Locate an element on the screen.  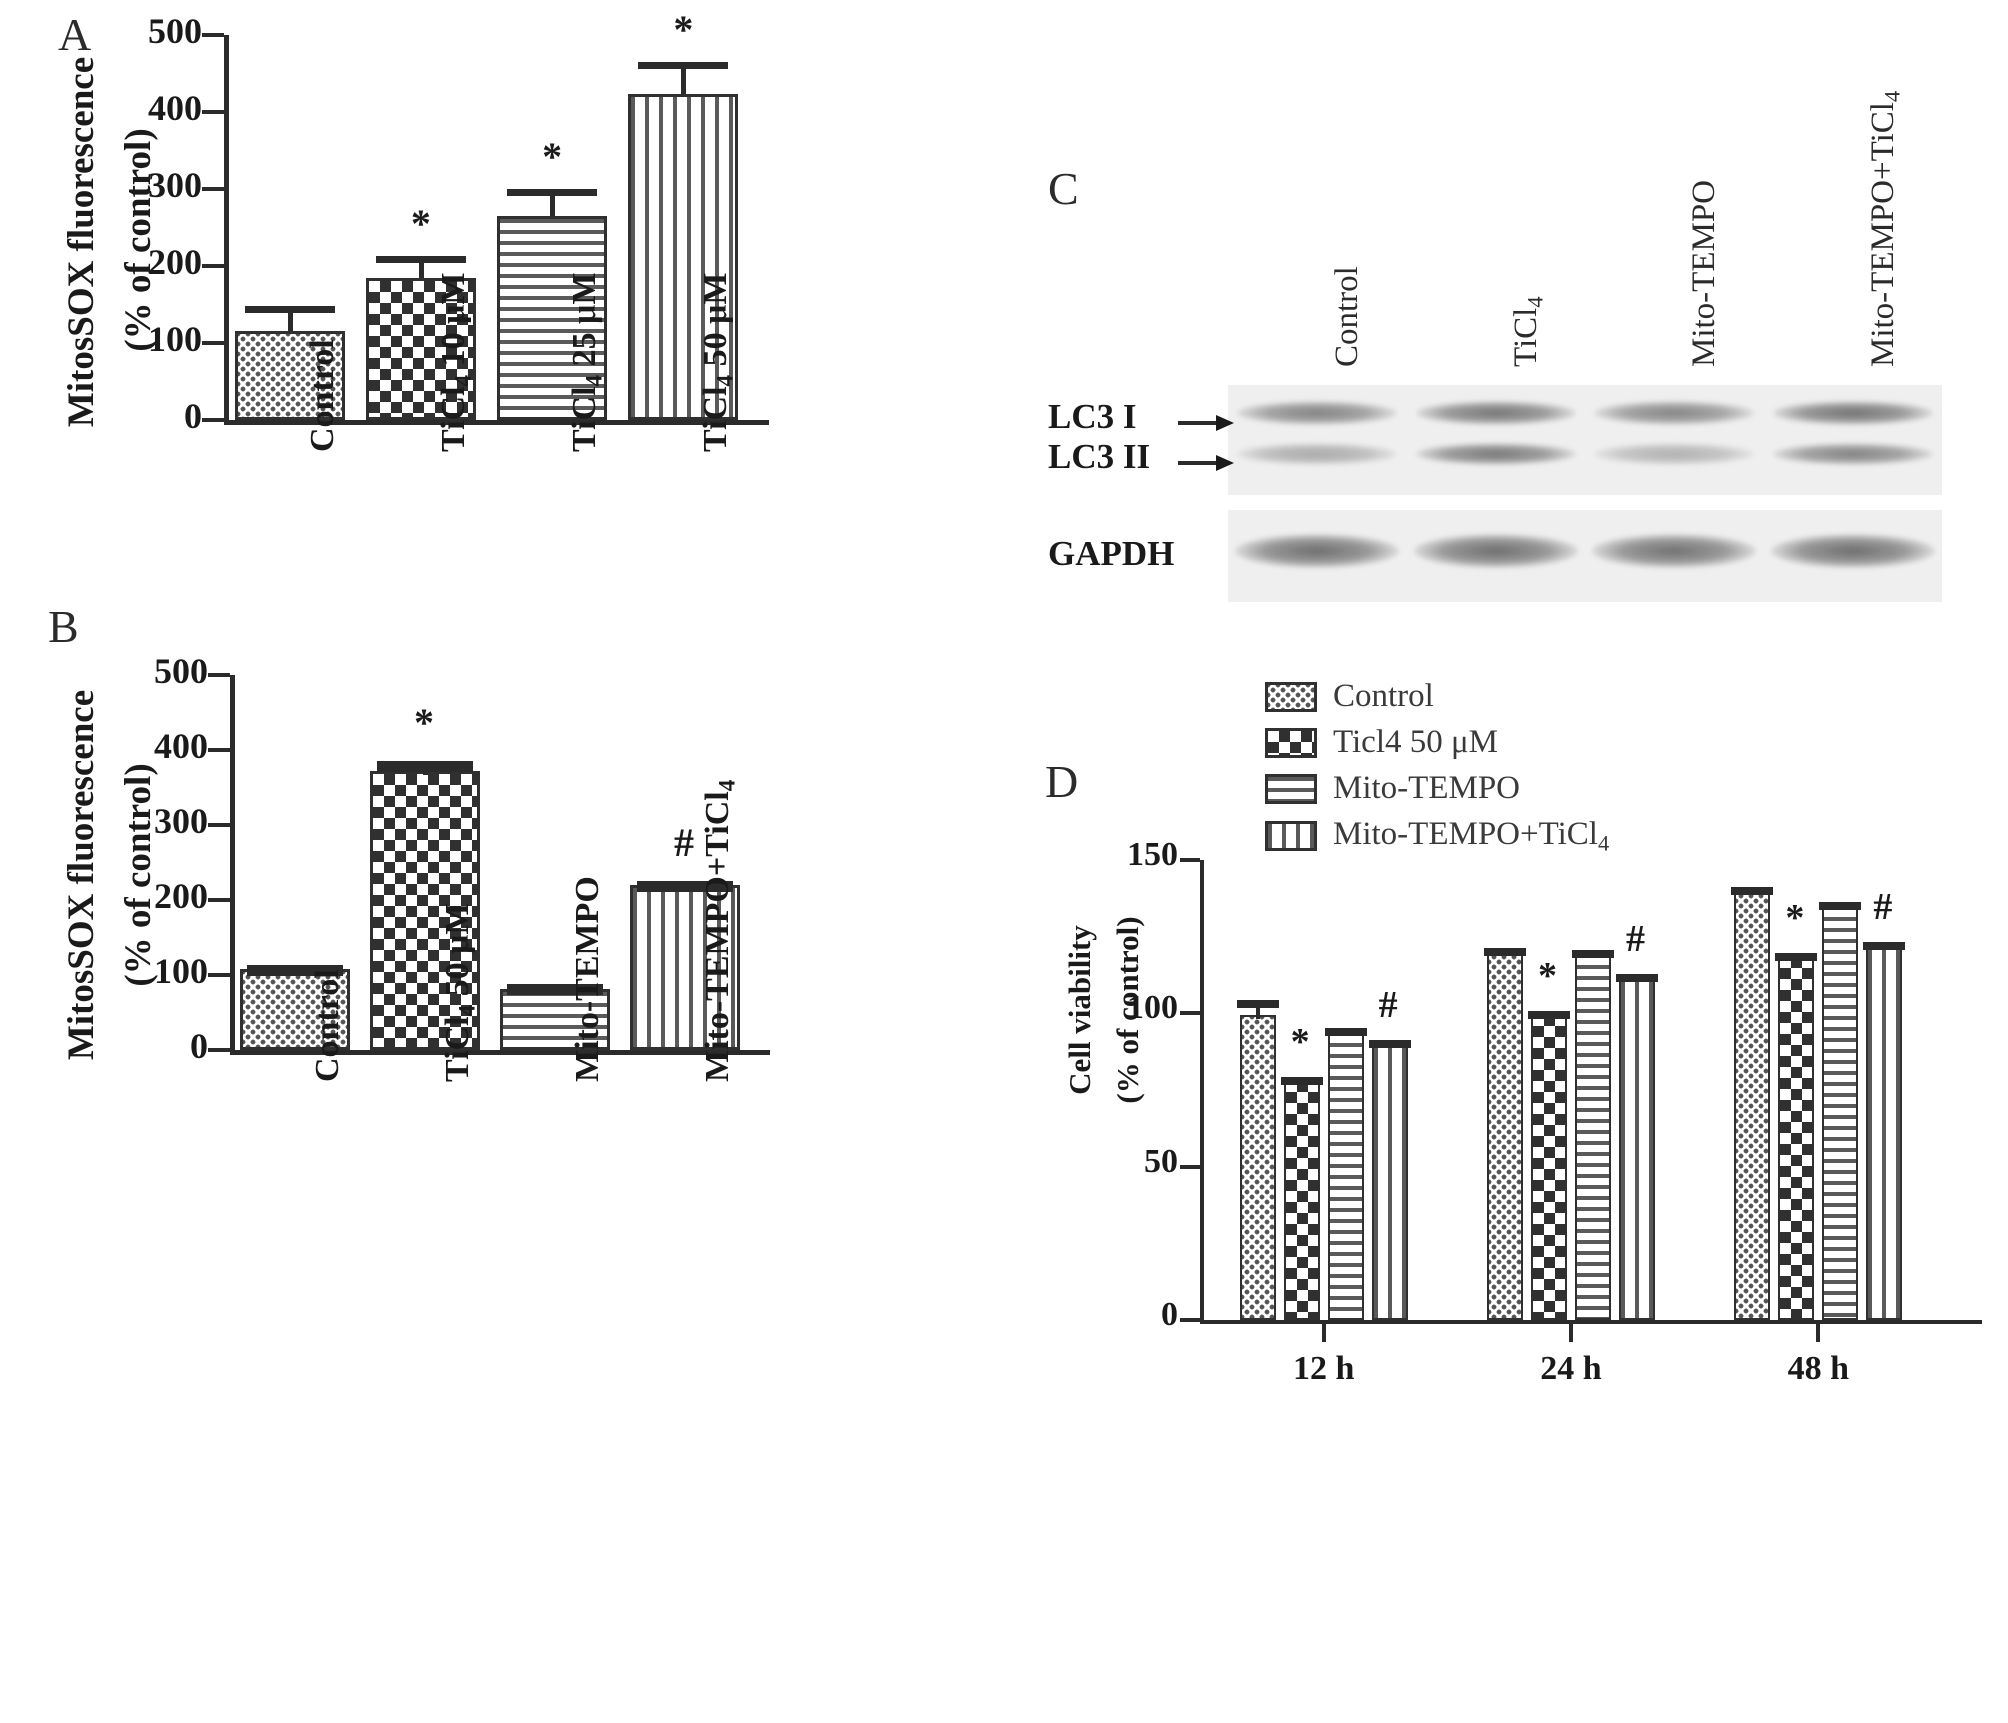
panel-a-y-ticklabel: 500 is located at coordinates (175, 31).